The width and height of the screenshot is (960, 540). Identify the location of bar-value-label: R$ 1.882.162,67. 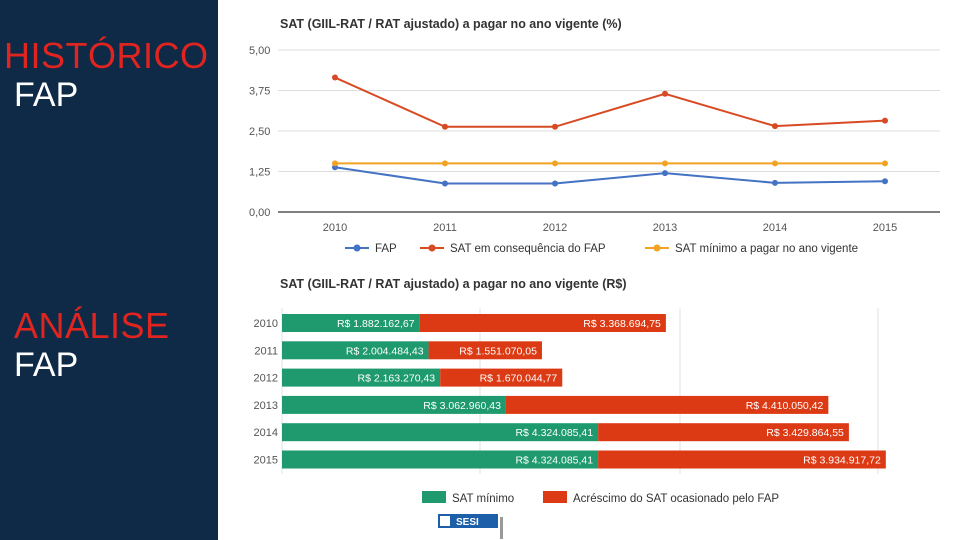
(376, 324).